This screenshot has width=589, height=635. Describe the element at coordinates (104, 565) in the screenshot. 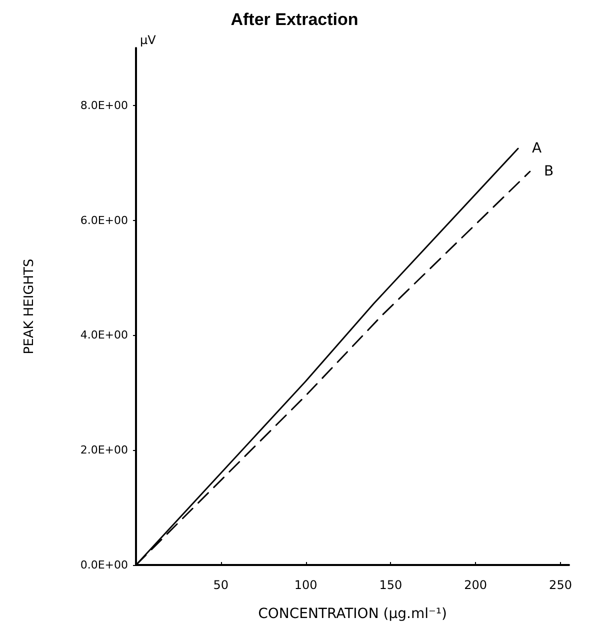

I see `y-tick-label: 0.0E+00` at that location.